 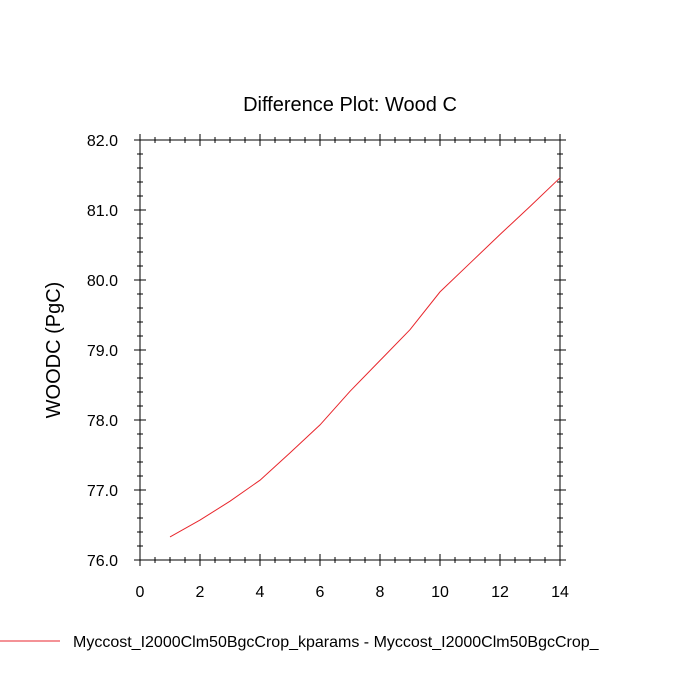 I want to click on x-tick-label: 8, so click(x=380, y=592).